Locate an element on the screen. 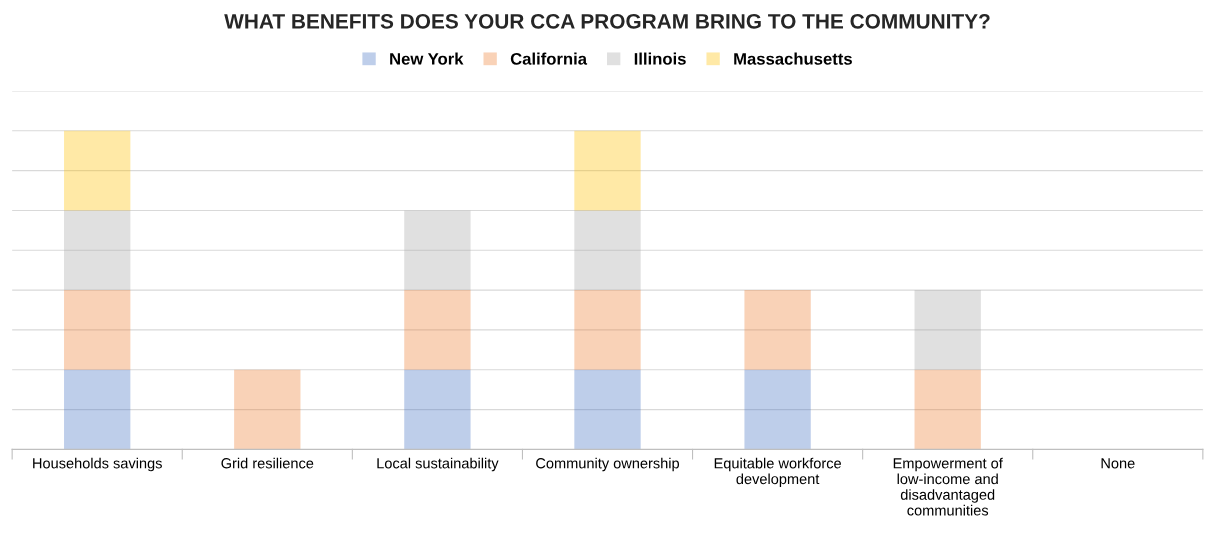 The height and width of the screenshot is (535, 1215). x-tick-label: Households savings is located at coordinates (97, 464).